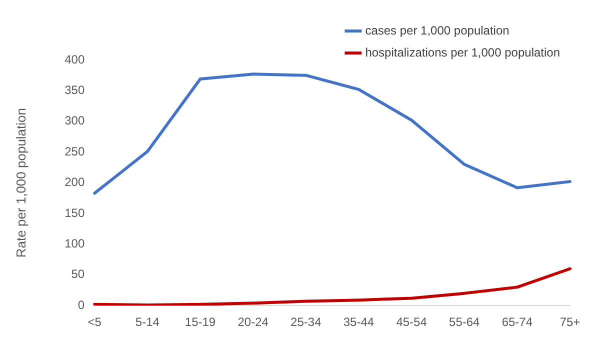  What do you see at coordinates (74, 213) in the screenshot?
I see `y-tick-label: 150` at bounding box center [74, 213].